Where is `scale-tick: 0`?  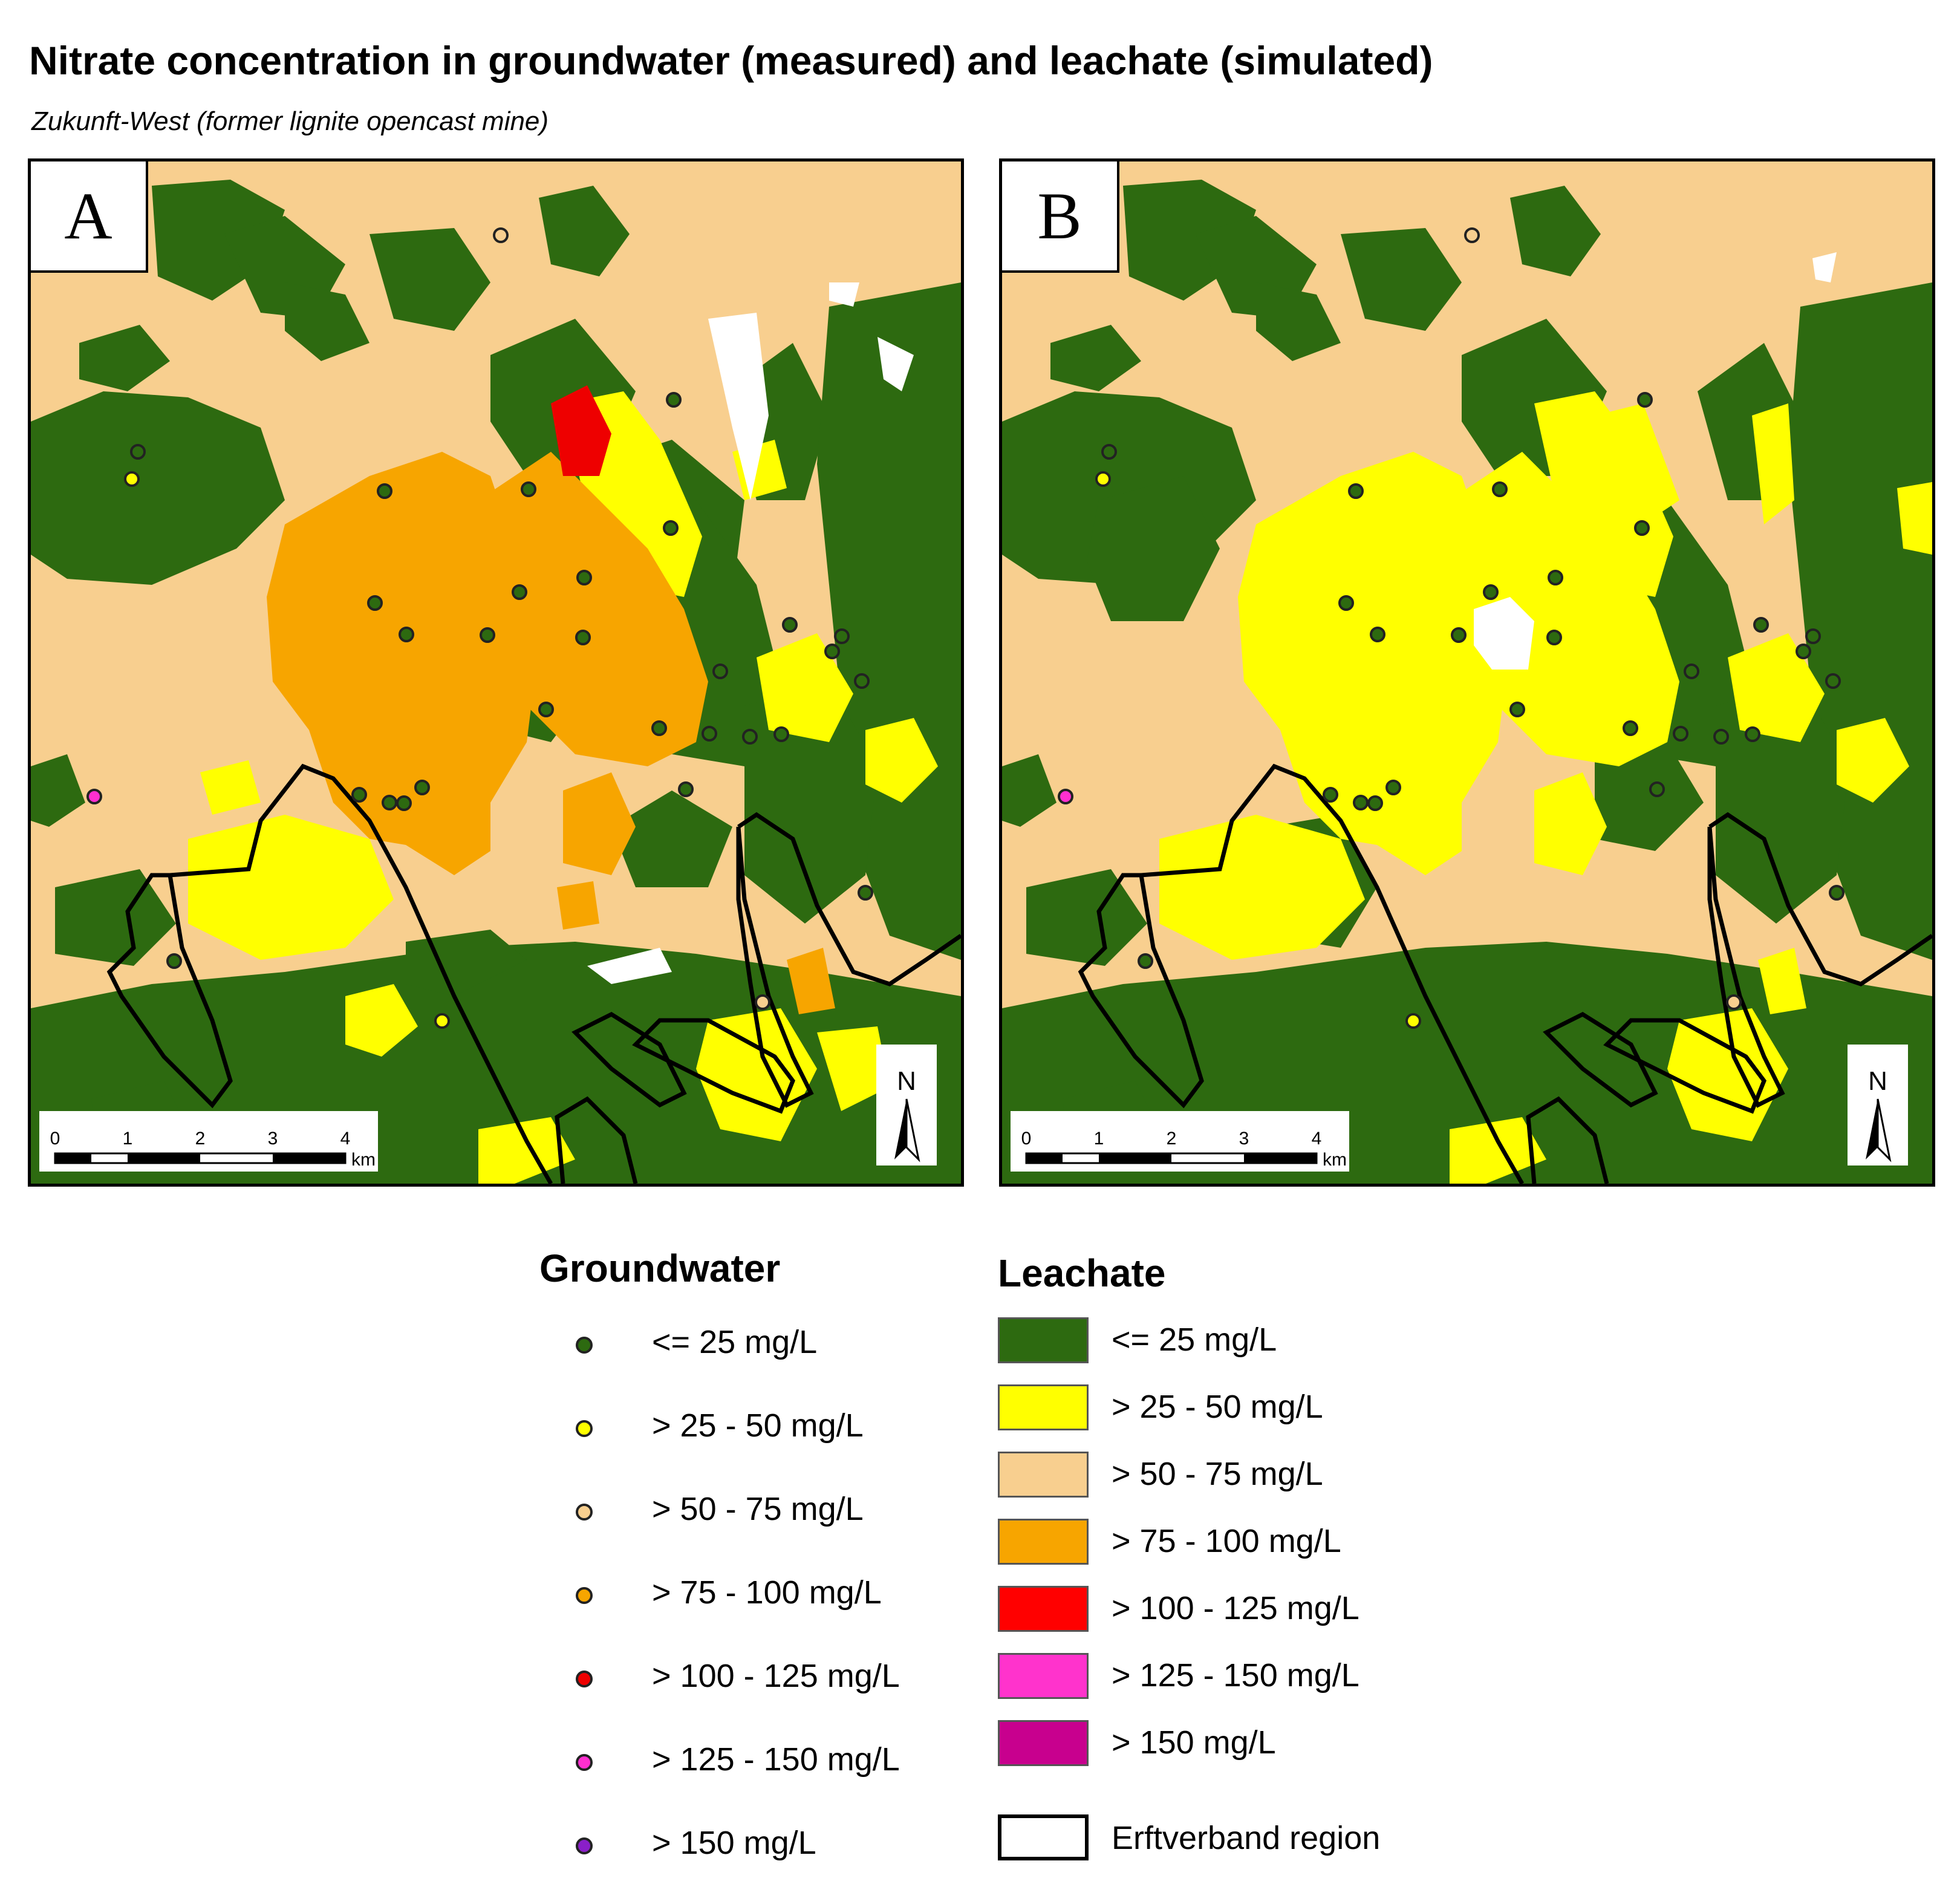 scale-tick: 0 is located at coordinates (55, 1139).